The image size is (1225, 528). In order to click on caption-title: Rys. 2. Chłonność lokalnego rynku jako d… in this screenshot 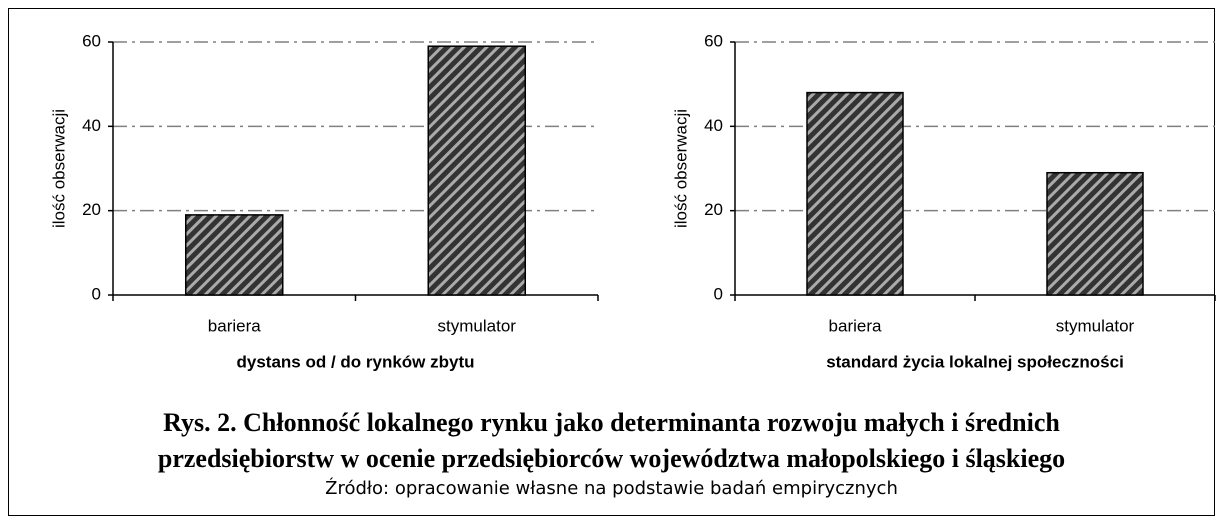, I will do `click(611, 441)`.